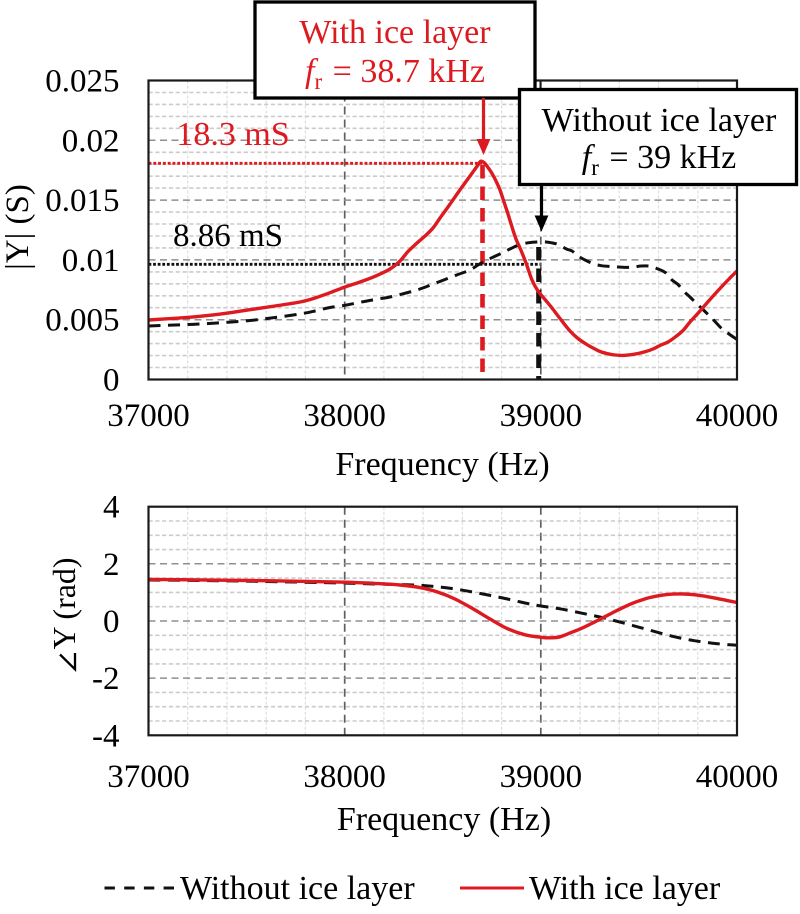  I want to click on svg-text: 0.015, so click(82, 201).